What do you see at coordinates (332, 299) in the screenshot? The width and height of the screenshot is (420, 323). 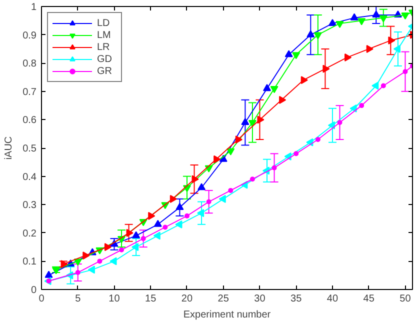 I see `x-tick-label: 40` at bounding box center [332, 299].